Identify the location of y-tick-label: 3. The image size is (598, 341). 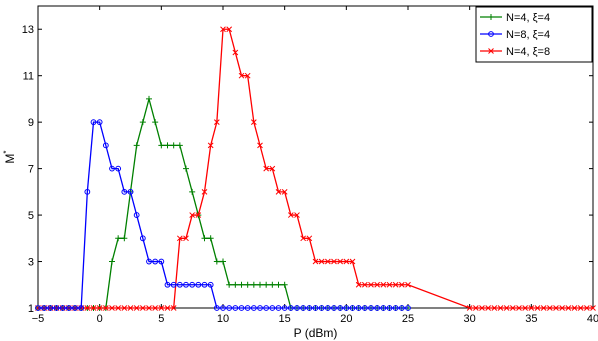
(31, 263).